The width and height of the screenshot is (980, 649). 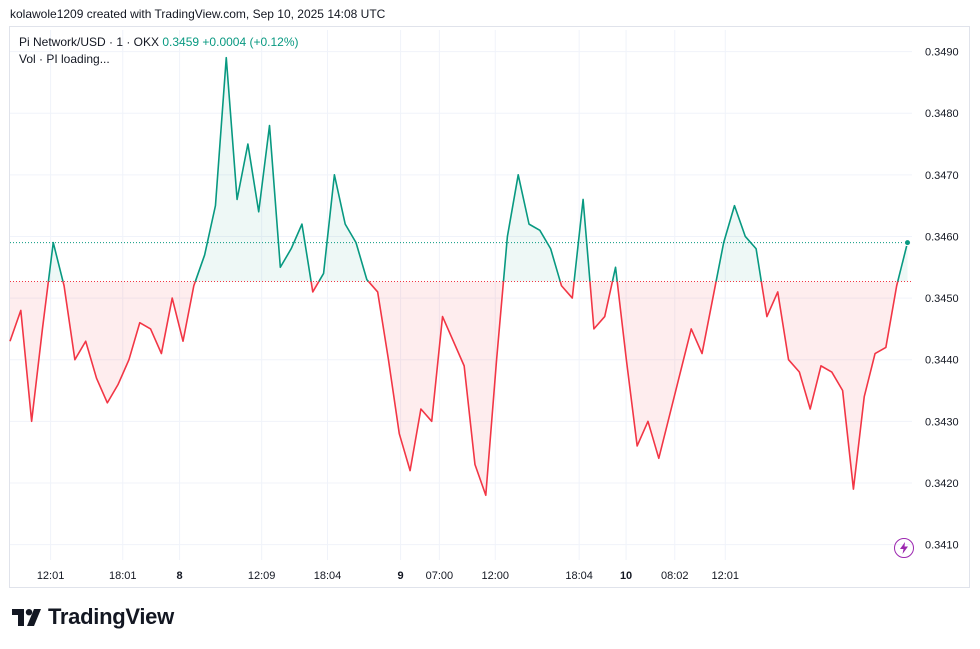 I want to click on brand-name: TradingView, so click(x=111, y=616).